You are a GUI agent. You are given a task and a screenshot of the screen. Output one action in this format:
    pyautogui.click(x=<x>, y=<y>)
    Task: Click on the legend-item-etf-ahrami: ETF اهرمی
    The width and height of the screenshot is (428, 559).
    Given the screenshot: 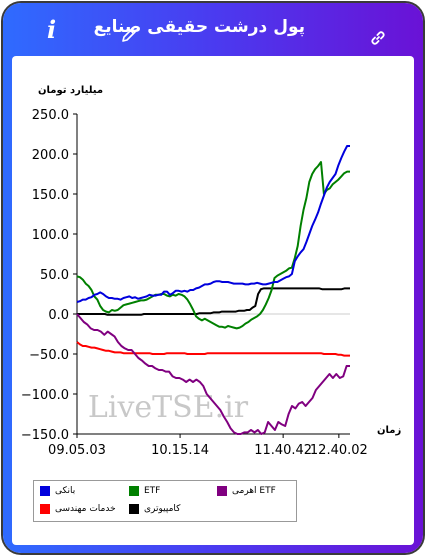 What is the action you would take?
    pyautogui.click(x=246, y=491)
    